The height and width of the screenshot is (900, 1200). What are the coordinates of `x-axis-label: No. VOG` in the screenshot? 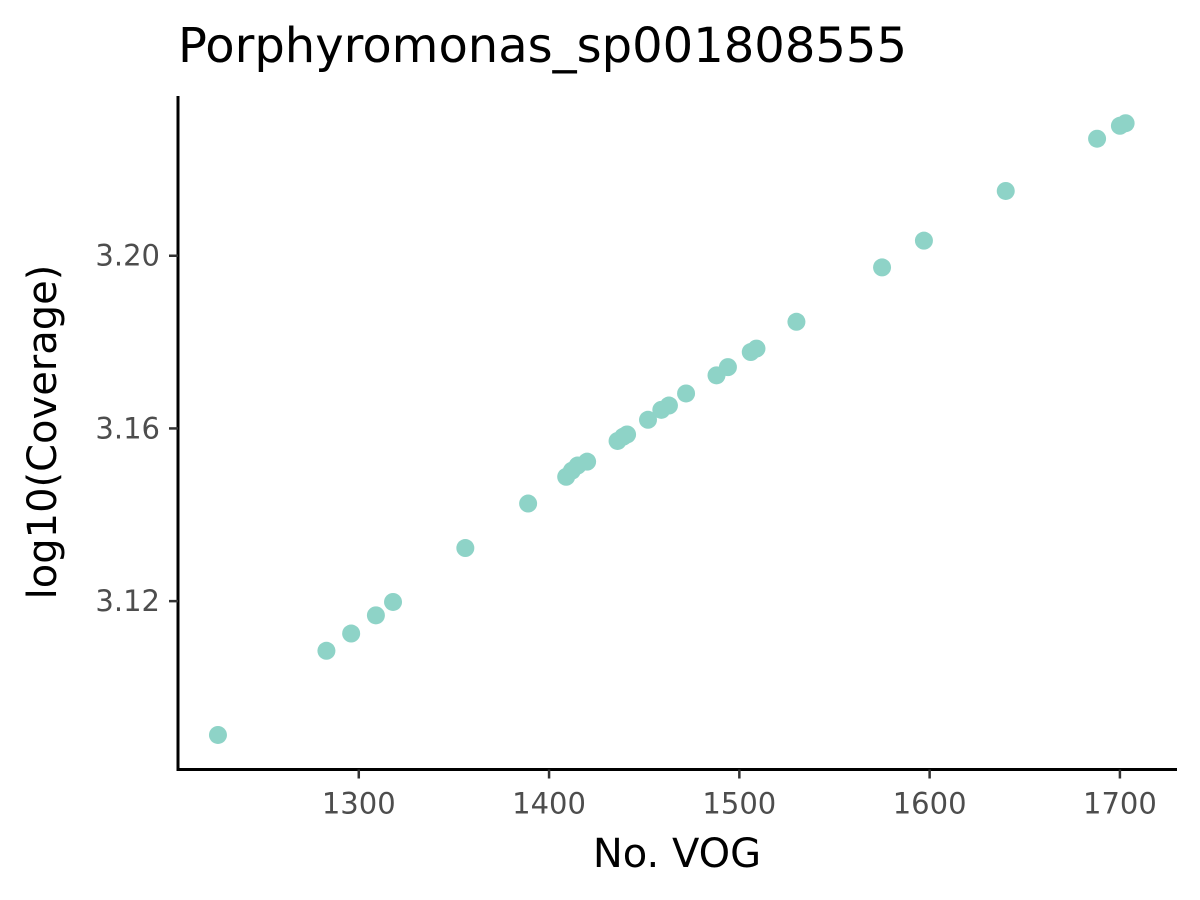 It's located at (677, 854).